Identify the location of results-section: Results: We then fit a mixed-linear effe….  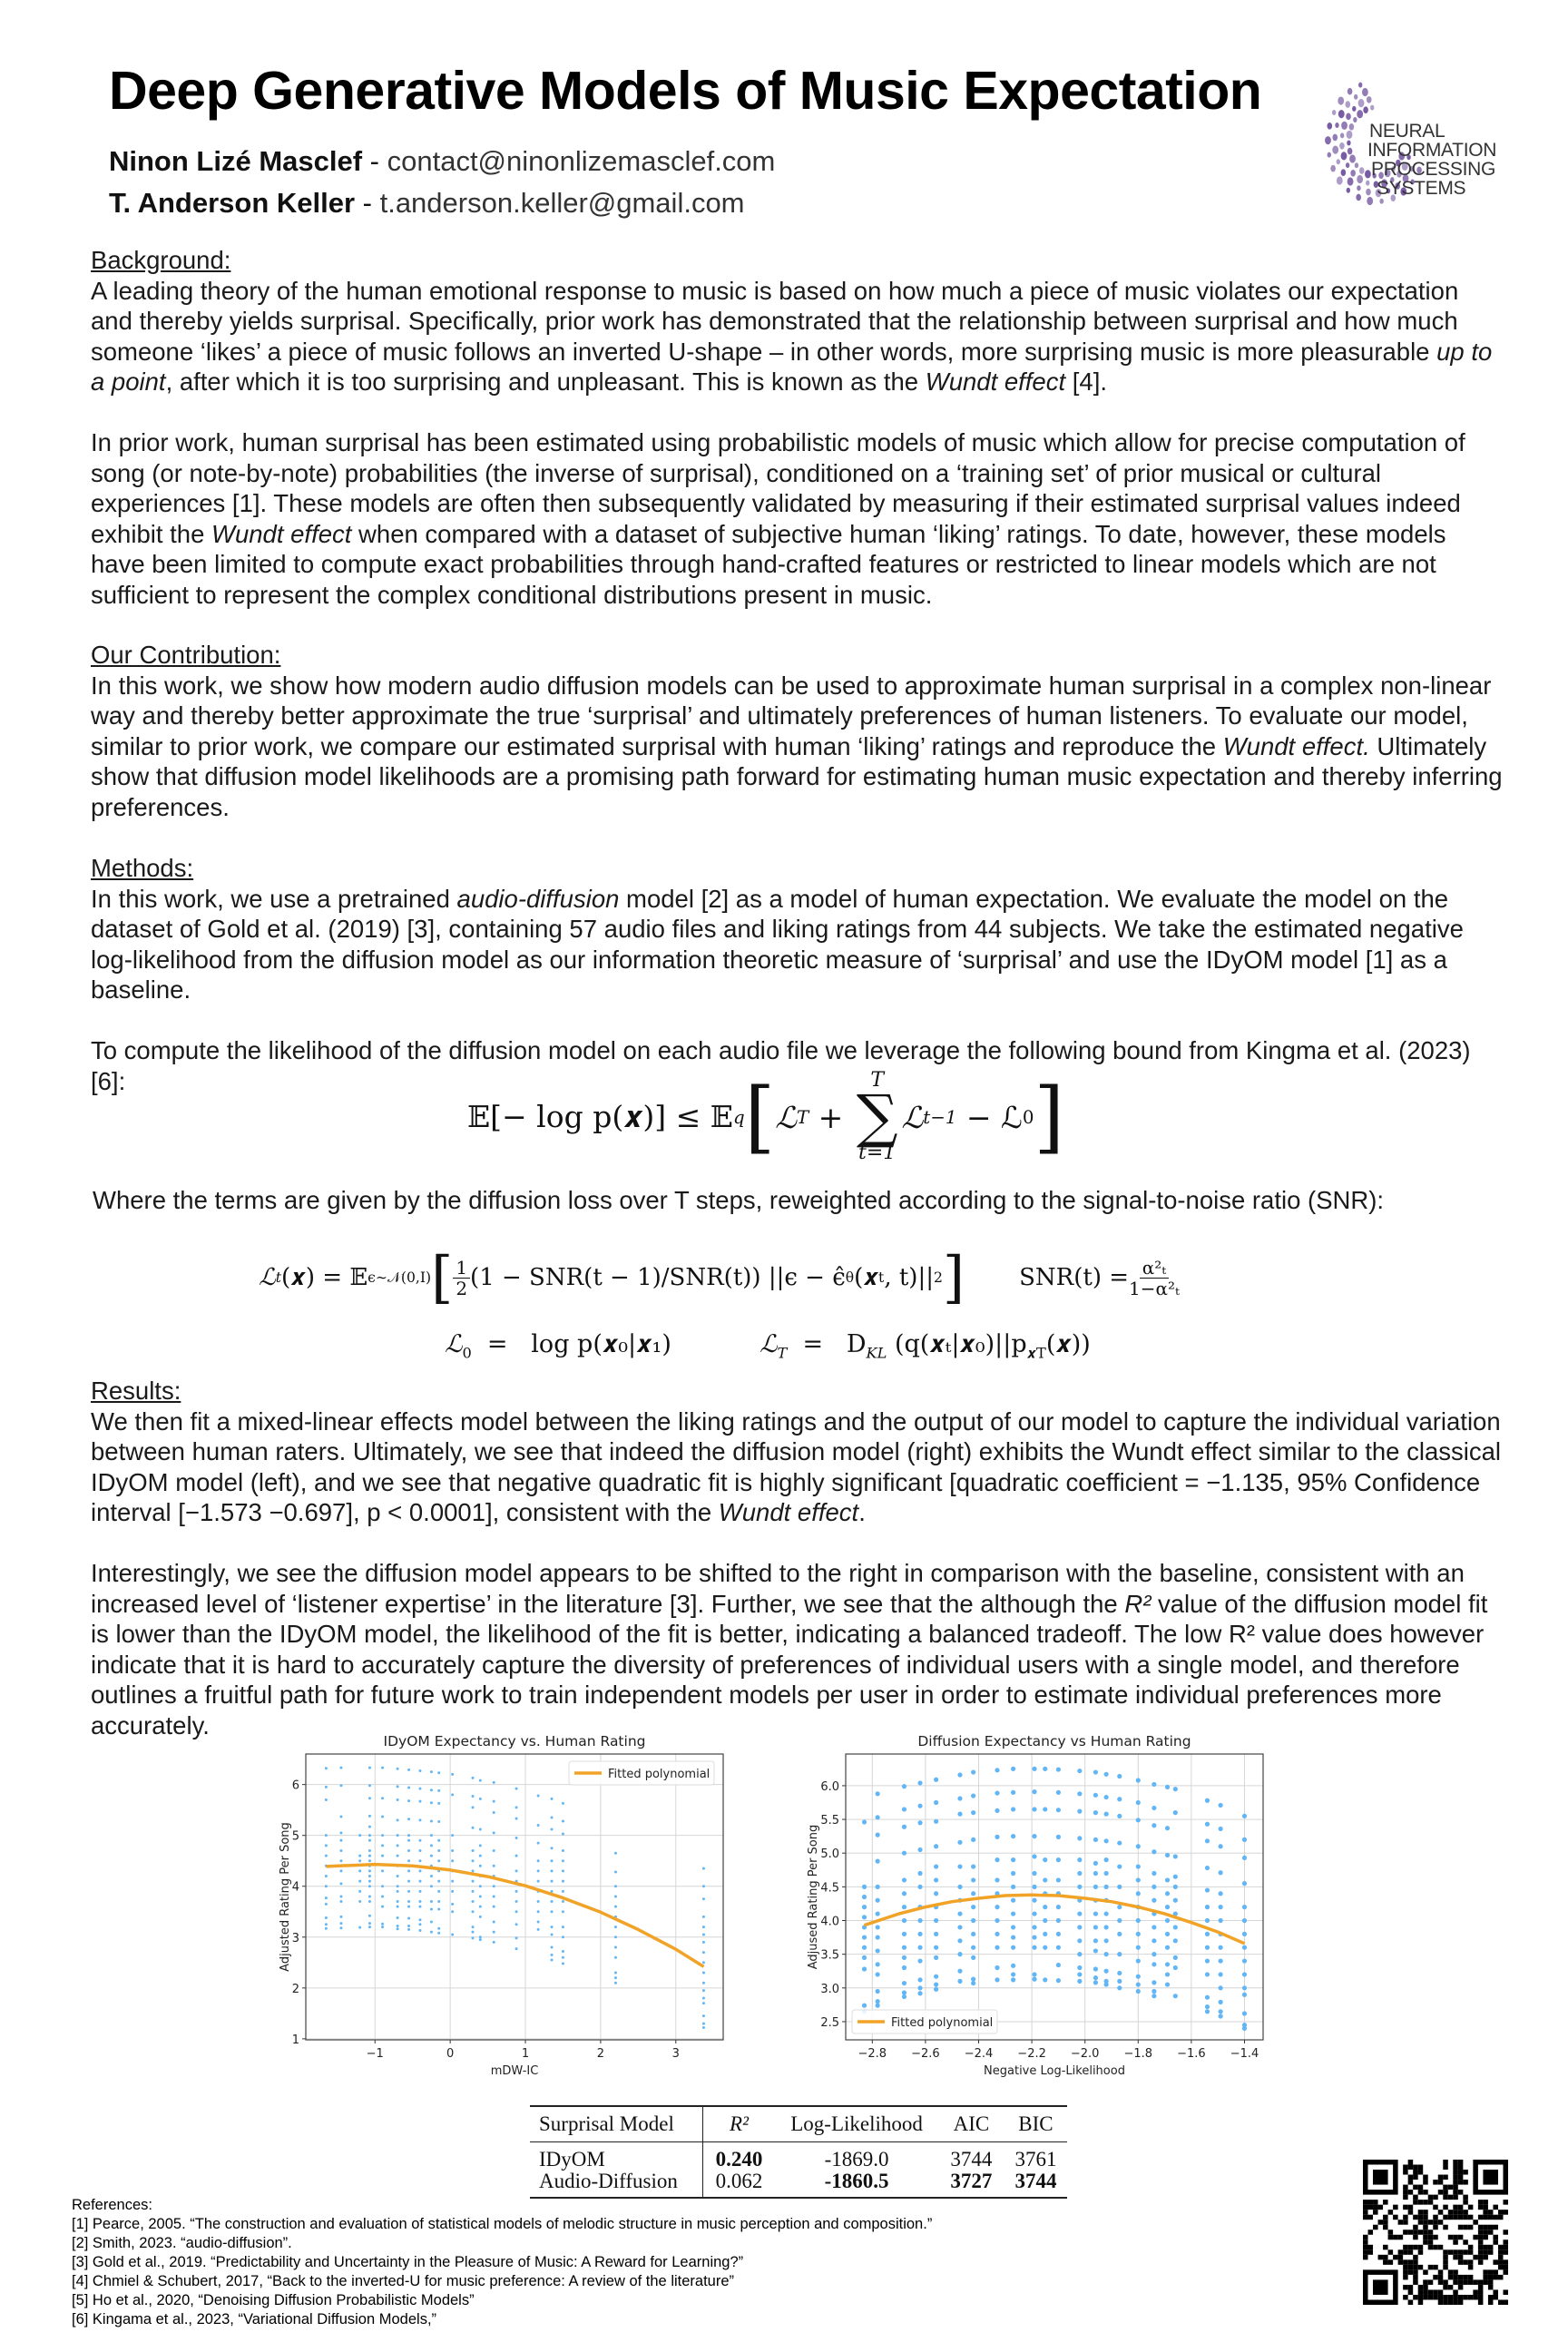
(798, 1558).